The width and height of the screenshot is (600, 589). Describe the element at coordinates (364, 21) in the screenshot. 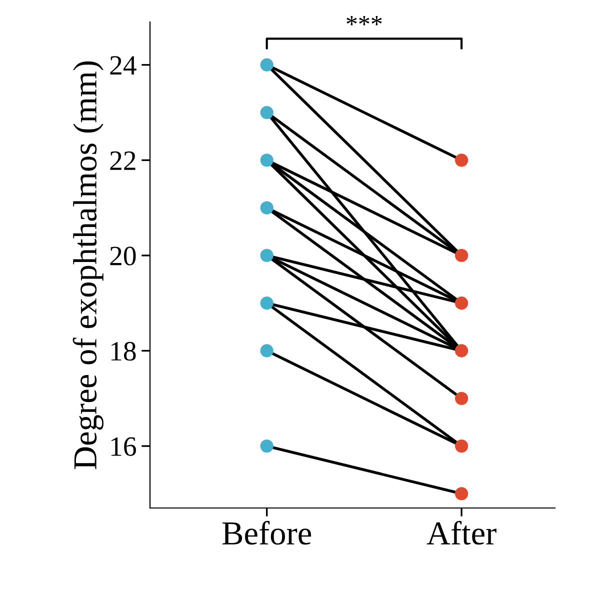

I see `annotation: ***` at that location.